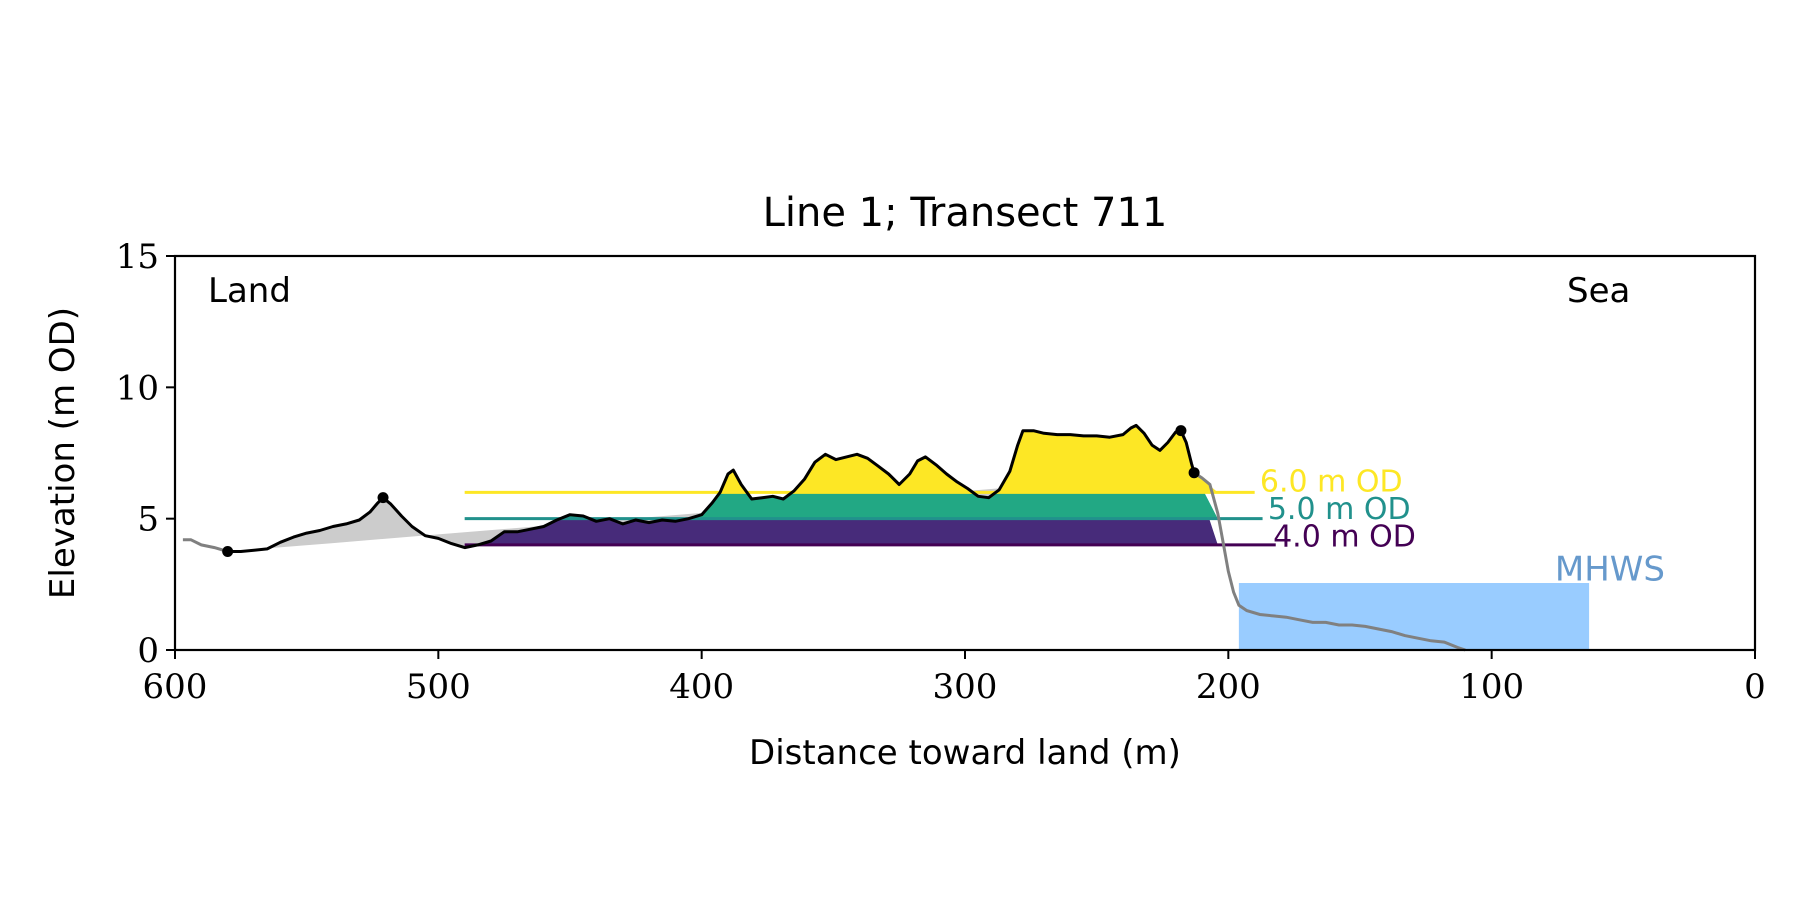 The height and width of the screenshot is (900, 1800). What do you see at coordinates (1344, 536) in the screenshot?
I see `level-label-2: 4.0 m OD` at bounding box center [1344, 536].